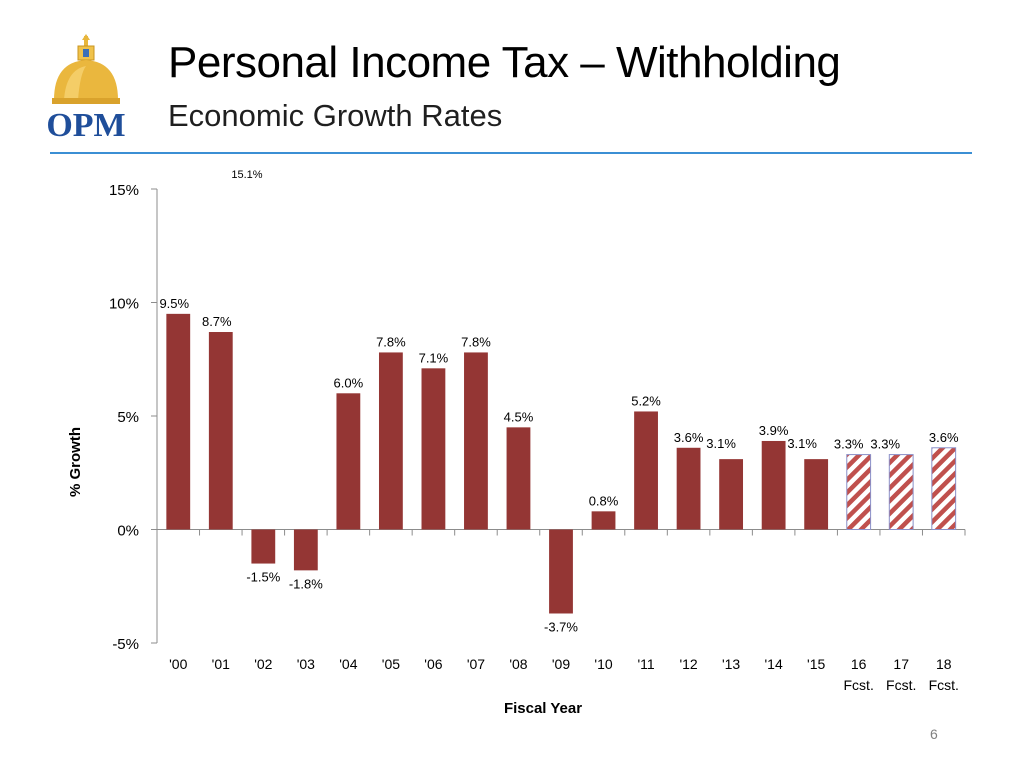  What do you see at coordinates (774, 664) in the screenshot?
I see `x-tick-label: '14` at bounding box center [774, 664].